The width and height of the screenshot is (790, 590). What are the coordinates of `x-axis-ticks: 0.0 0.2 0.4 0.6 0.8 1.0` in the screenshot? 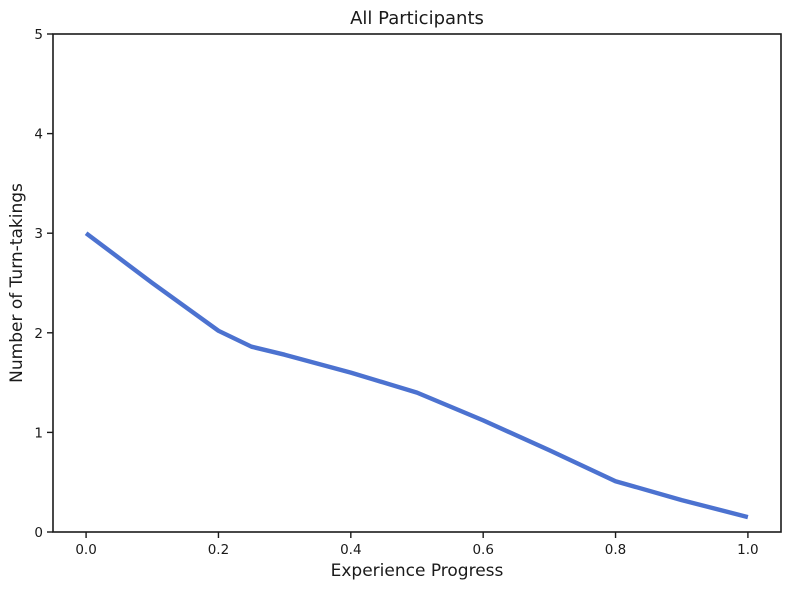 It's located at (417, 545).